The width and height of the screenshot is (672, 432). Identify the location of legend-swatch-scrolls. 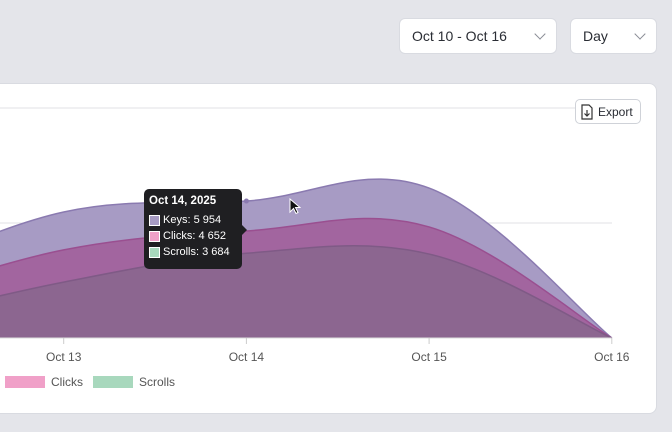
(113, 382).